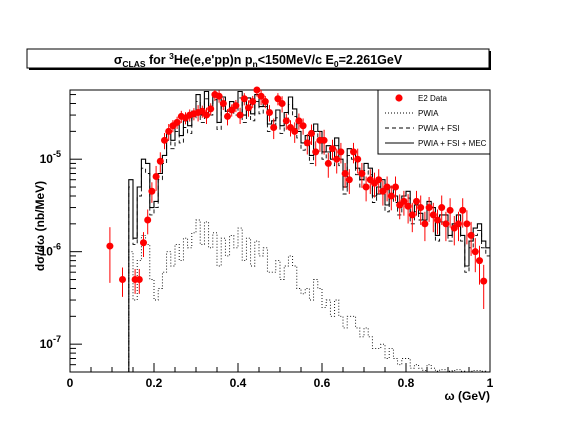  I want to click on legend-label-data: E2 Data, so click(432, 98).